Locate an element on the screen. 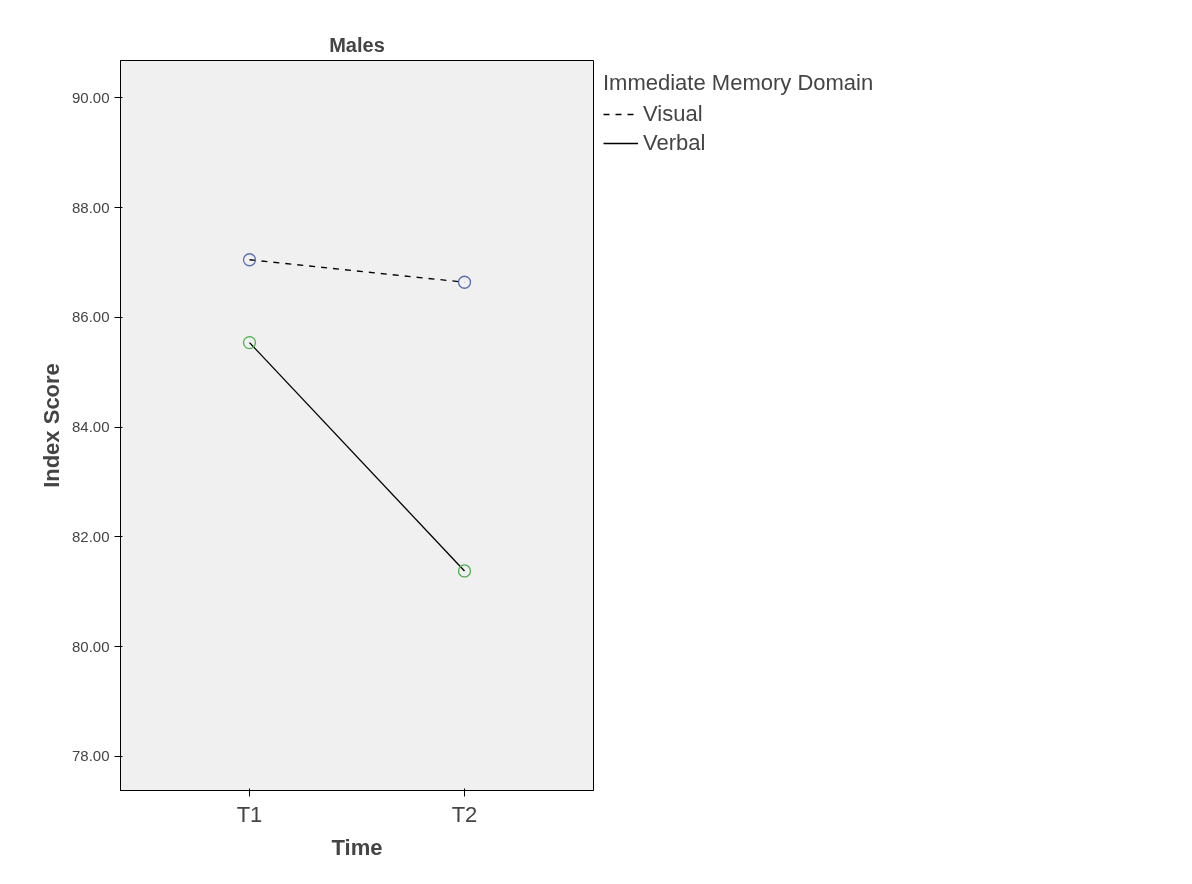  y-tick-label: 78.00 is located at coordinates (90, 756).